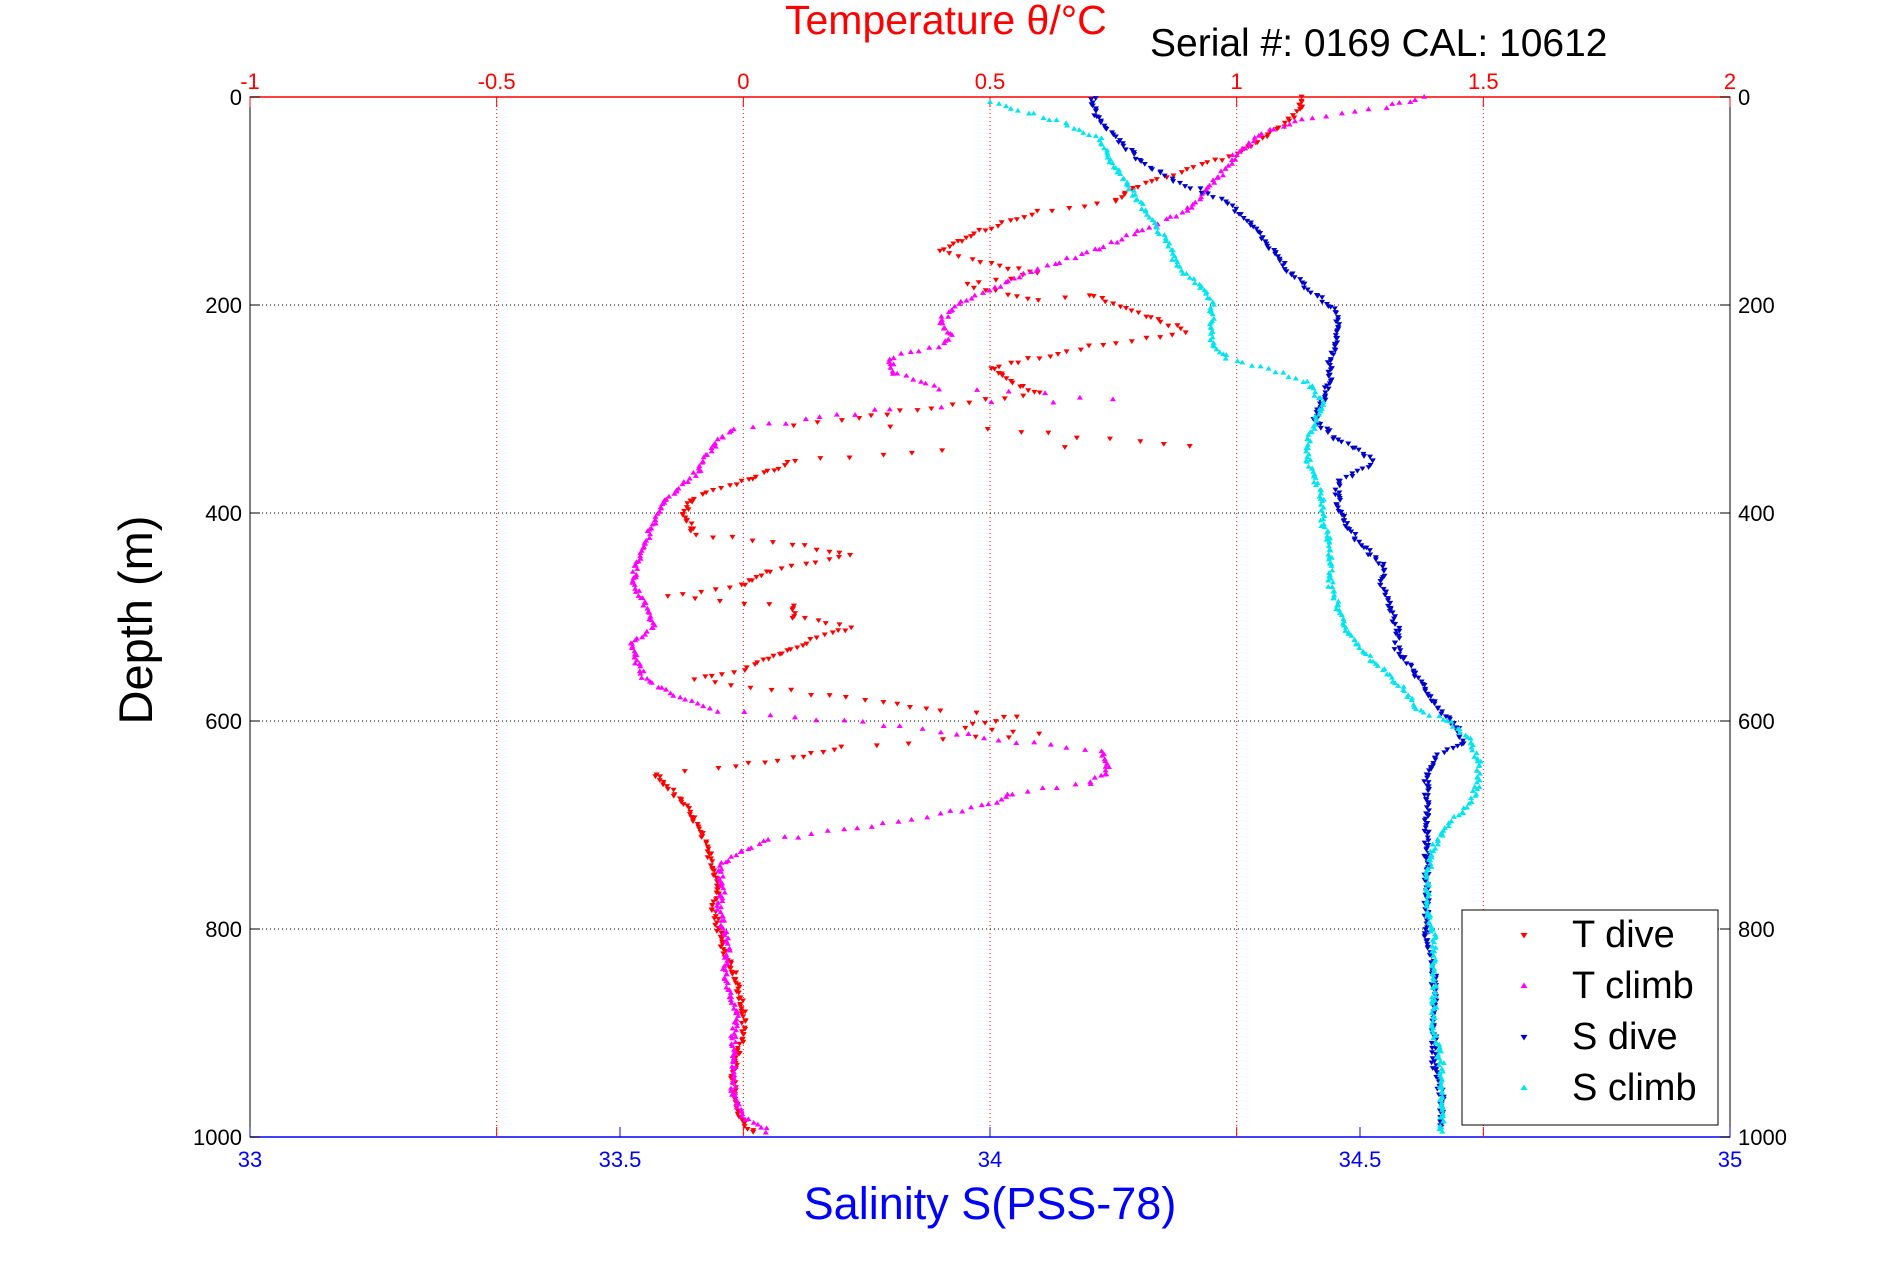 The image size is (1891, 1262). What do you see at coordinates (1762, 1137) in the screenshot?
I see `depth-tick-label-right: 1000` at bounding box center [1762, 1137].